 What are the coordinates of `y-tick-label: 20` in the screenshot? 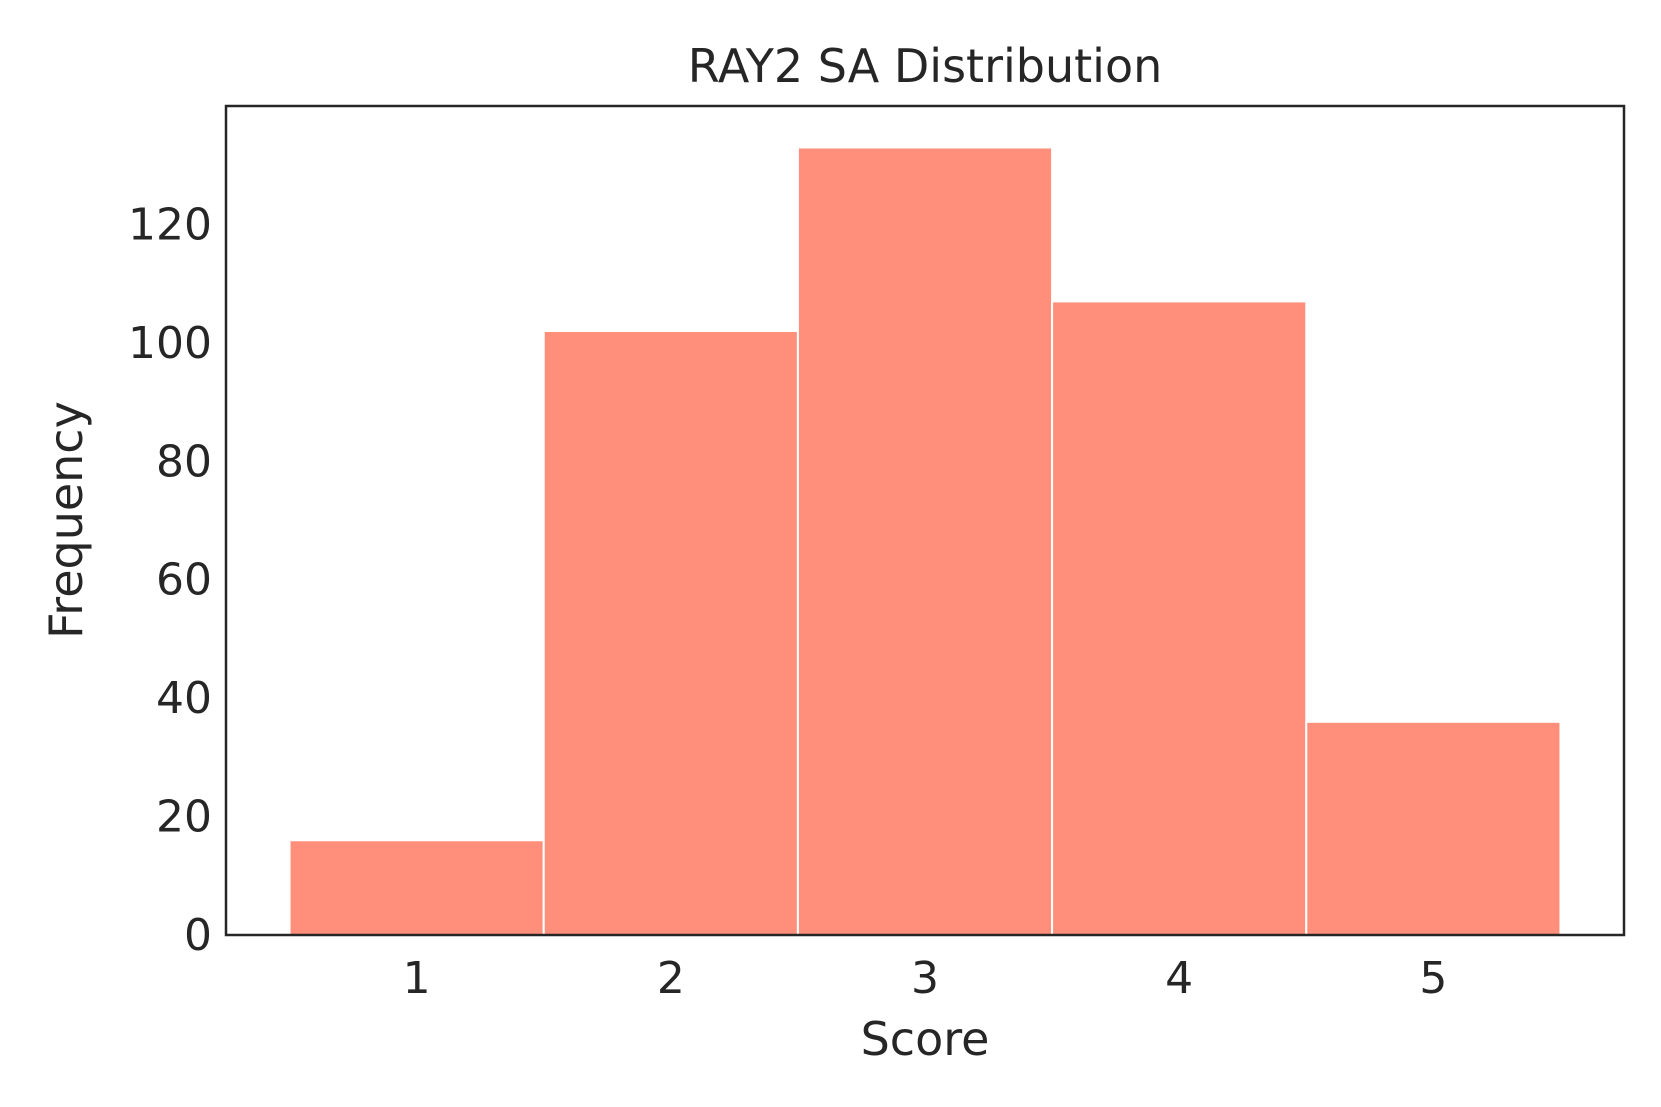 It's located at (184, 817).